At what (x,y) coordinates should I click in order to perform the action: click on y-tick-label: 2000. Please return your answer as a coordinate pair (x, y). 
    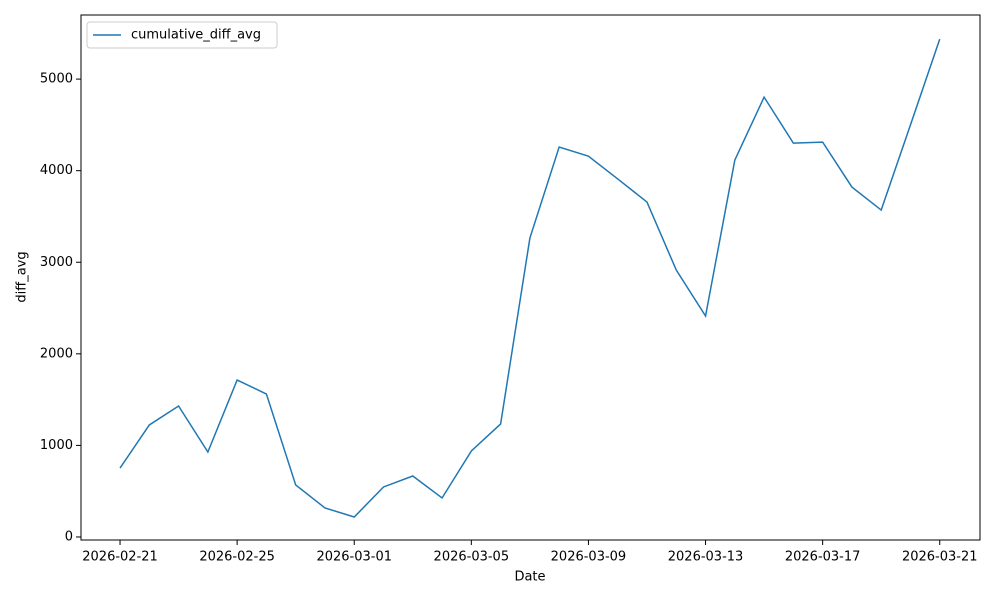
    Looking at the image, I should click on (56, 353).